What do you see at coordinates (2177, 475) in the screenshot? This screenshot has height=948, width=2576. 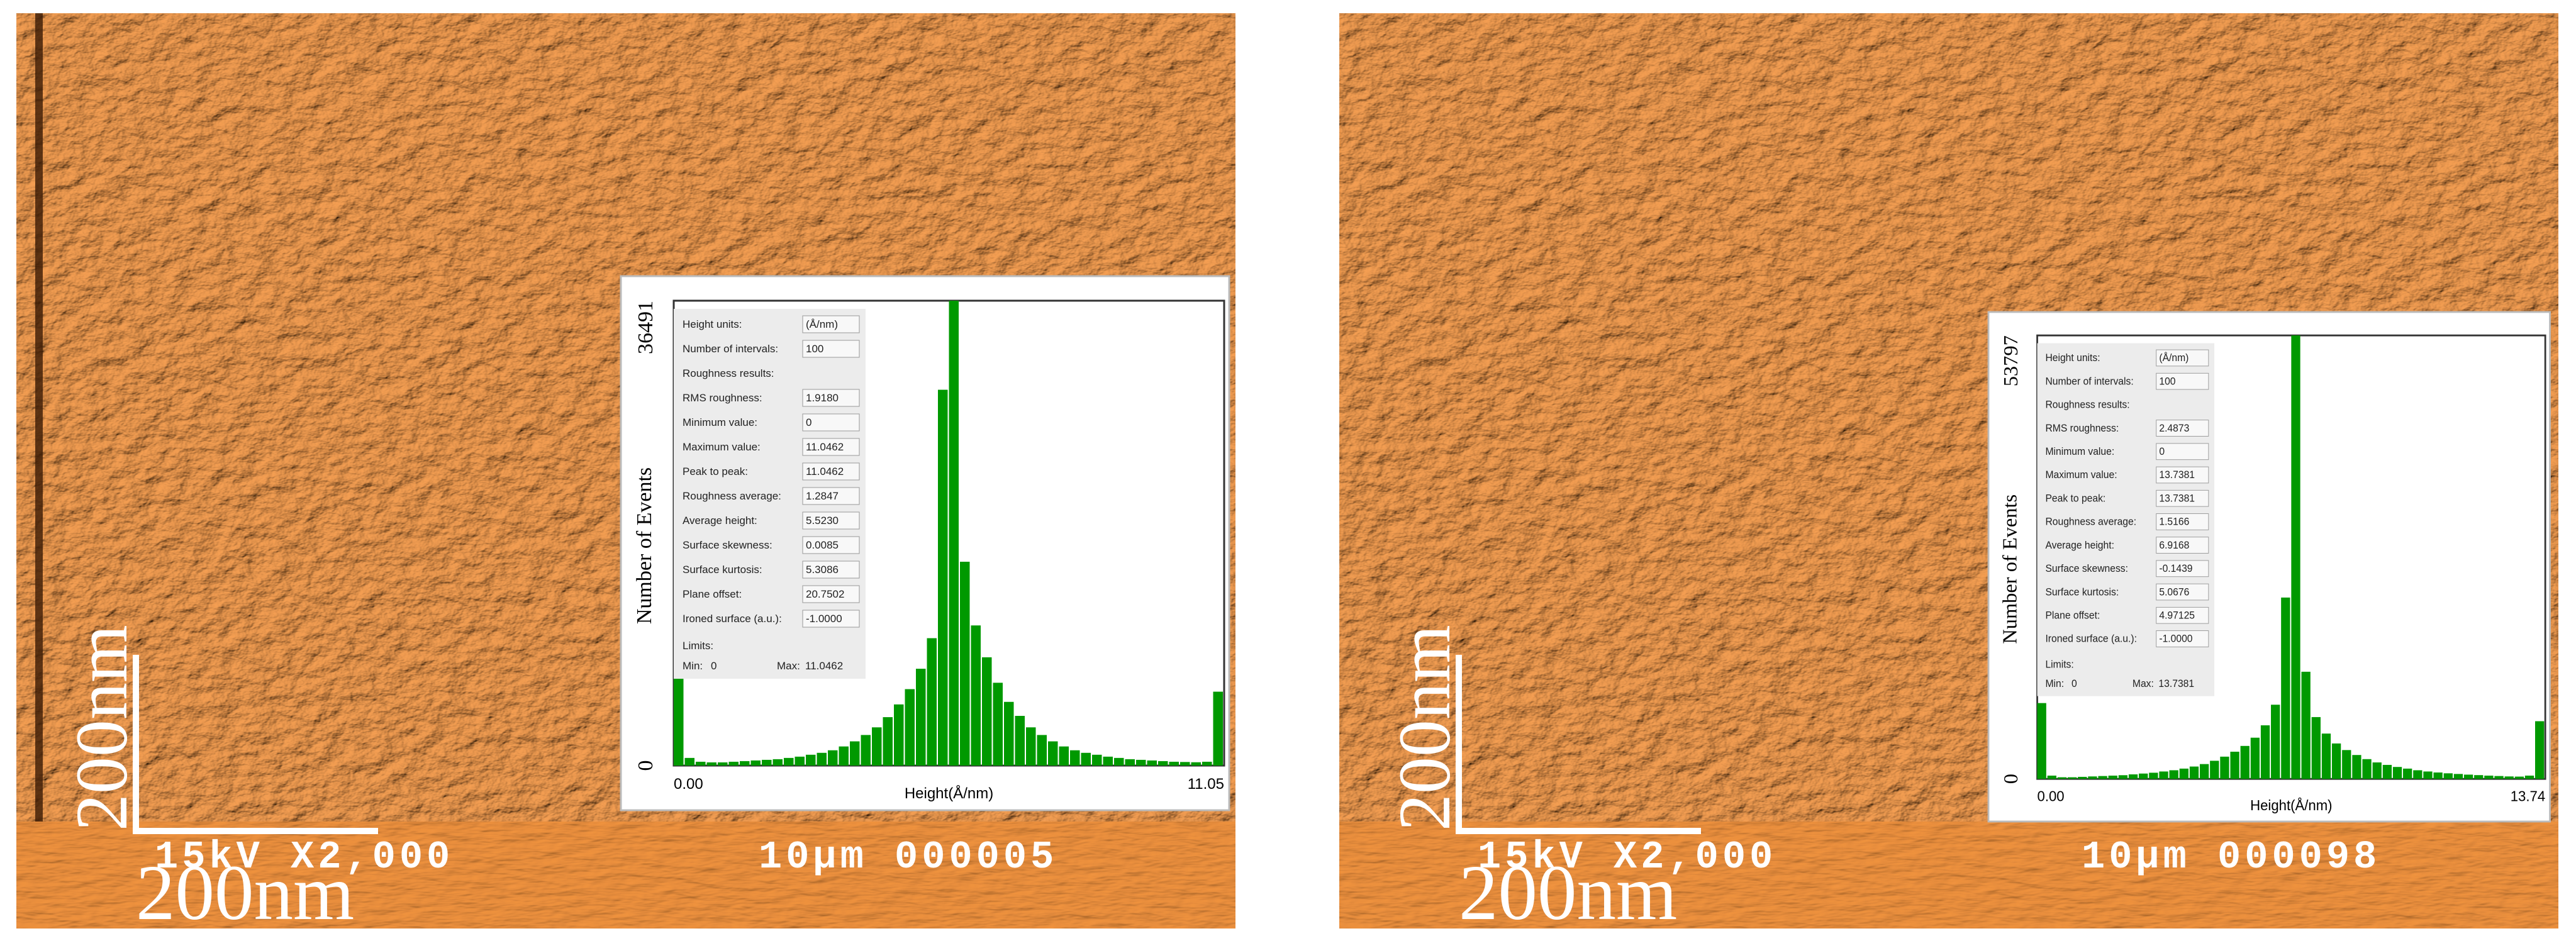 I see `param-value: 13.7381` at bounding box center [2177, 475].